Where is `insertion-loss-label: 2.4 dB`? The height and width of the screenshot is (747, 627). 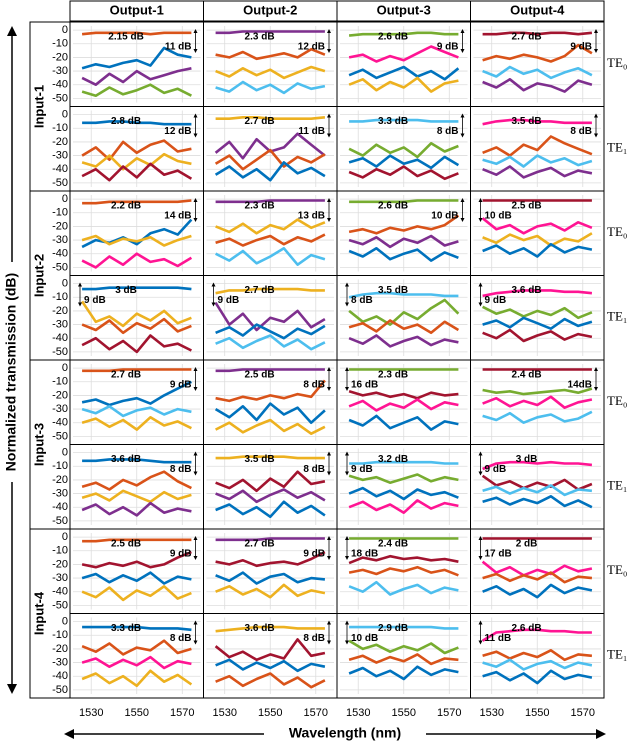
insertion-loss-label: 2.4 dB is located at coordinates (527, 375).